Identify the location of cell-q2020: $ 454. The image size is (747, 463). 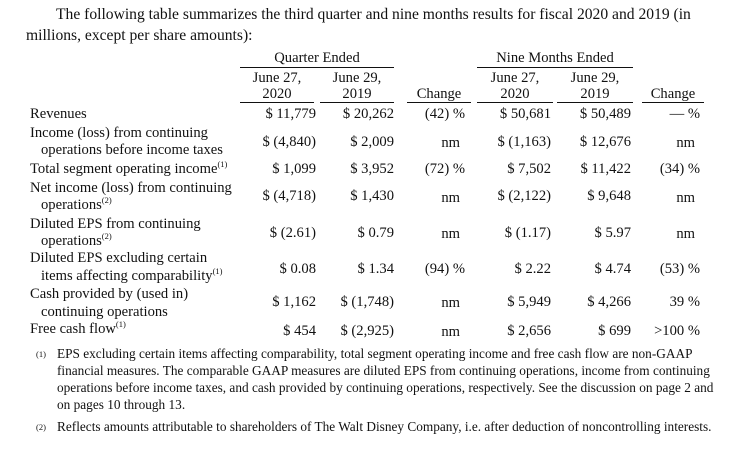
(299, 331).